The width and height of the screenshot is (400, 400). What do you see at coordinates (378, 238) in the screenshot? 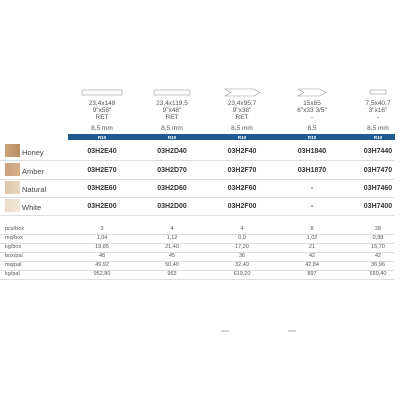
I see `pack-value: 0,88` at bounding box center [378, 238].